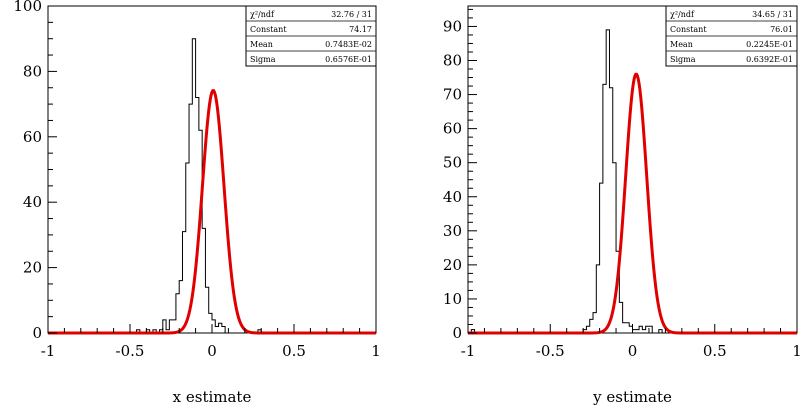  Describe the element at coordinates (348, 59) in the screenshot. I see `stats-value: 0.6576E-01` at that location.